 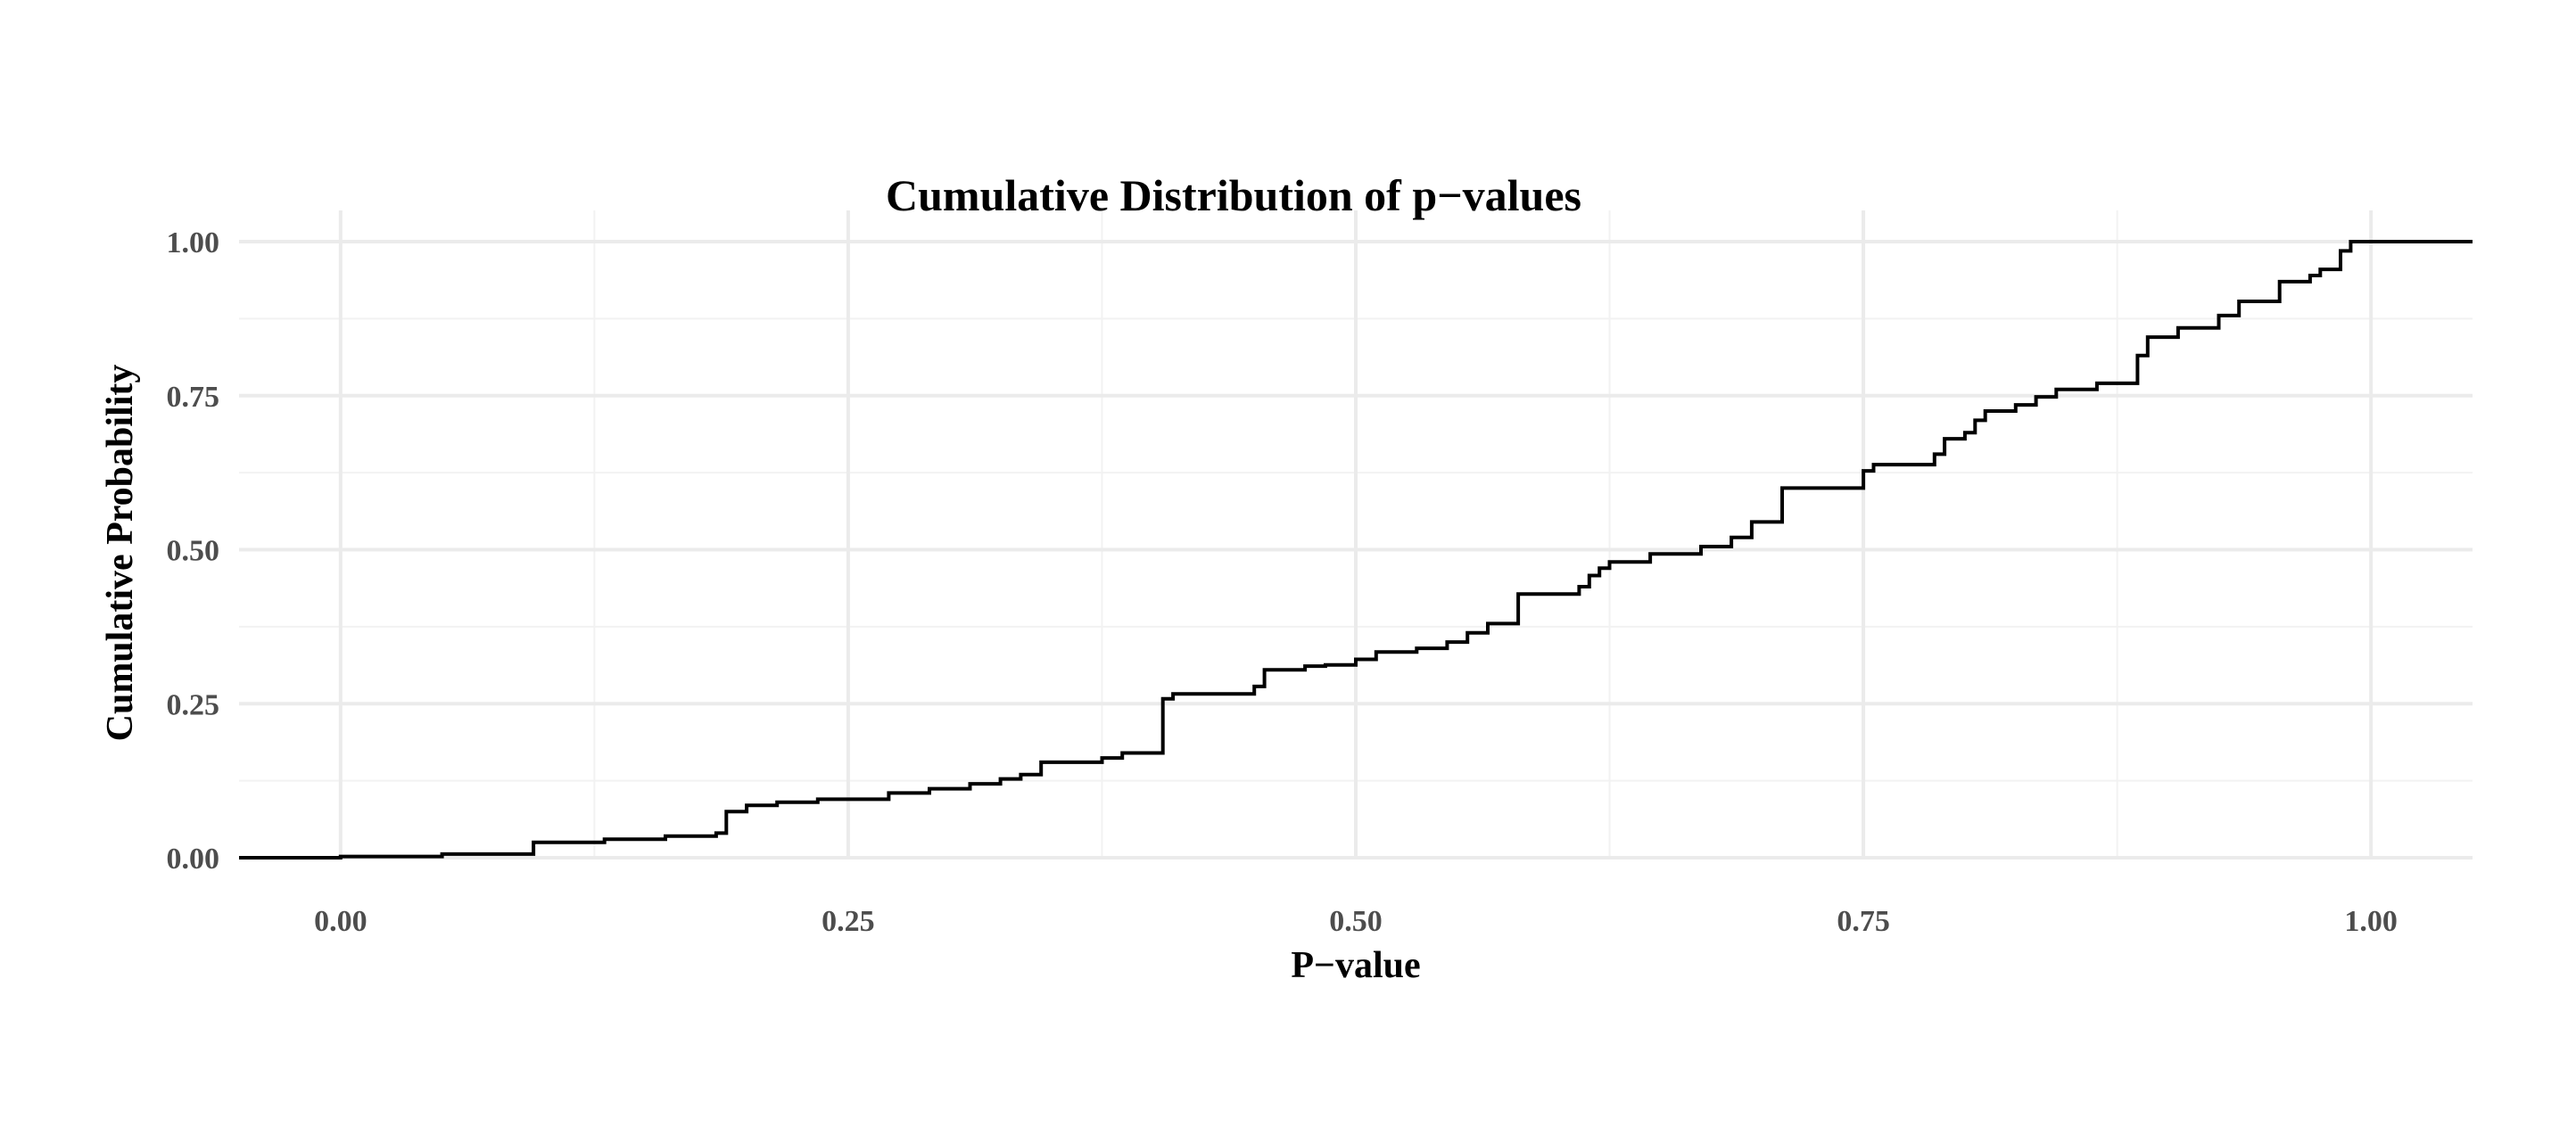 What do you see at coordinates (1863, 921) in the screenshot?
I see `x-tick-label: 0.75` at bounding box center [1863, 921].